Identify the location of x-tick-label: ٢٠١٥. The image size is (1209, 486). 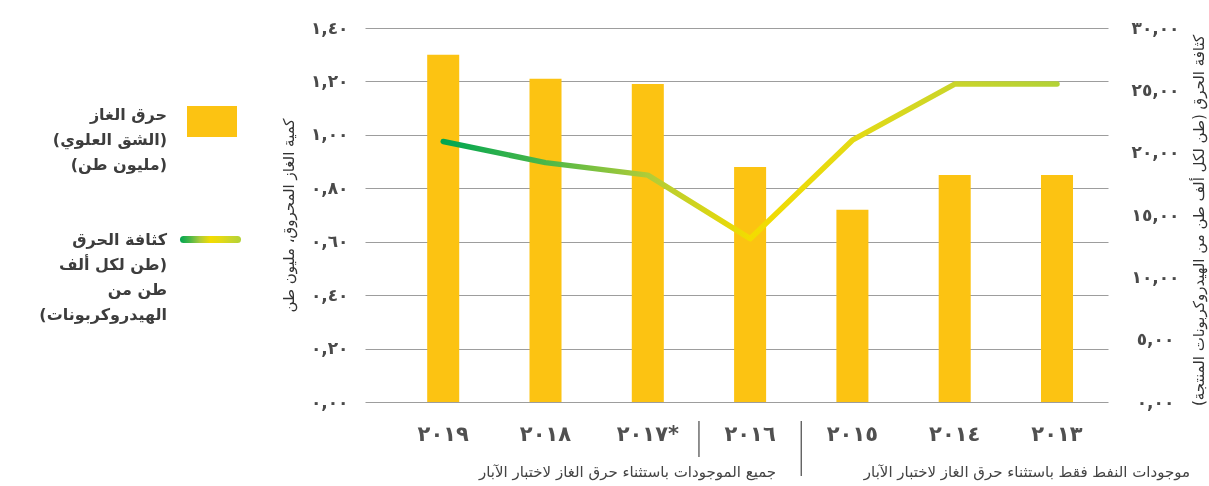
(852, 433).